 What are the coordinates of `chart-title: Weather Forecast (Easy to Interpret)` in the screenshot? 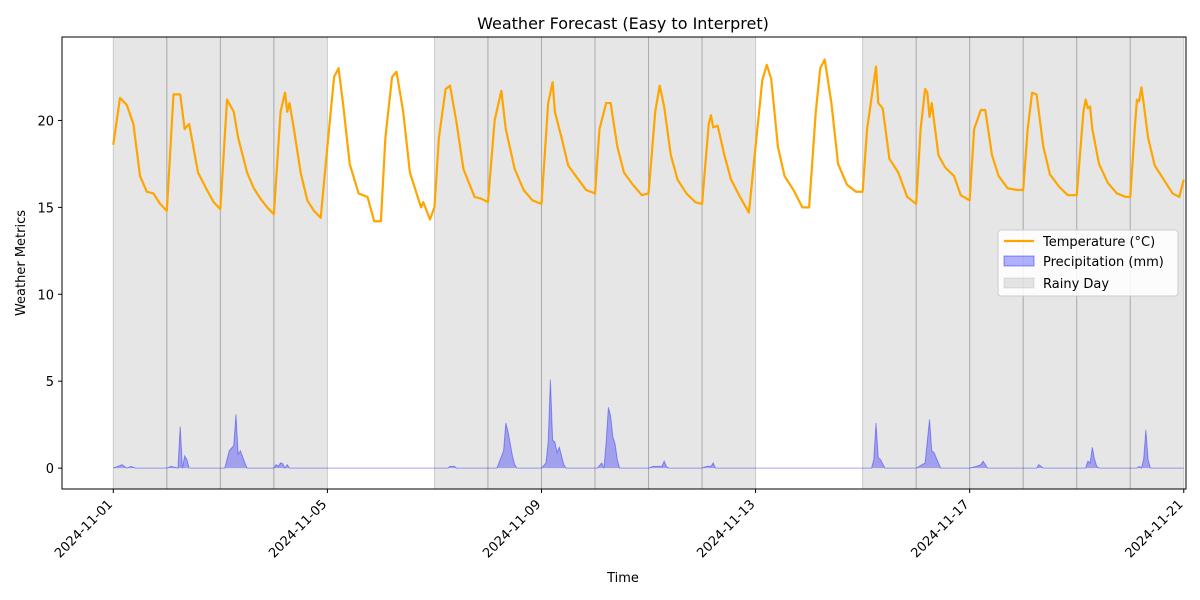 It's located at (623, 23).